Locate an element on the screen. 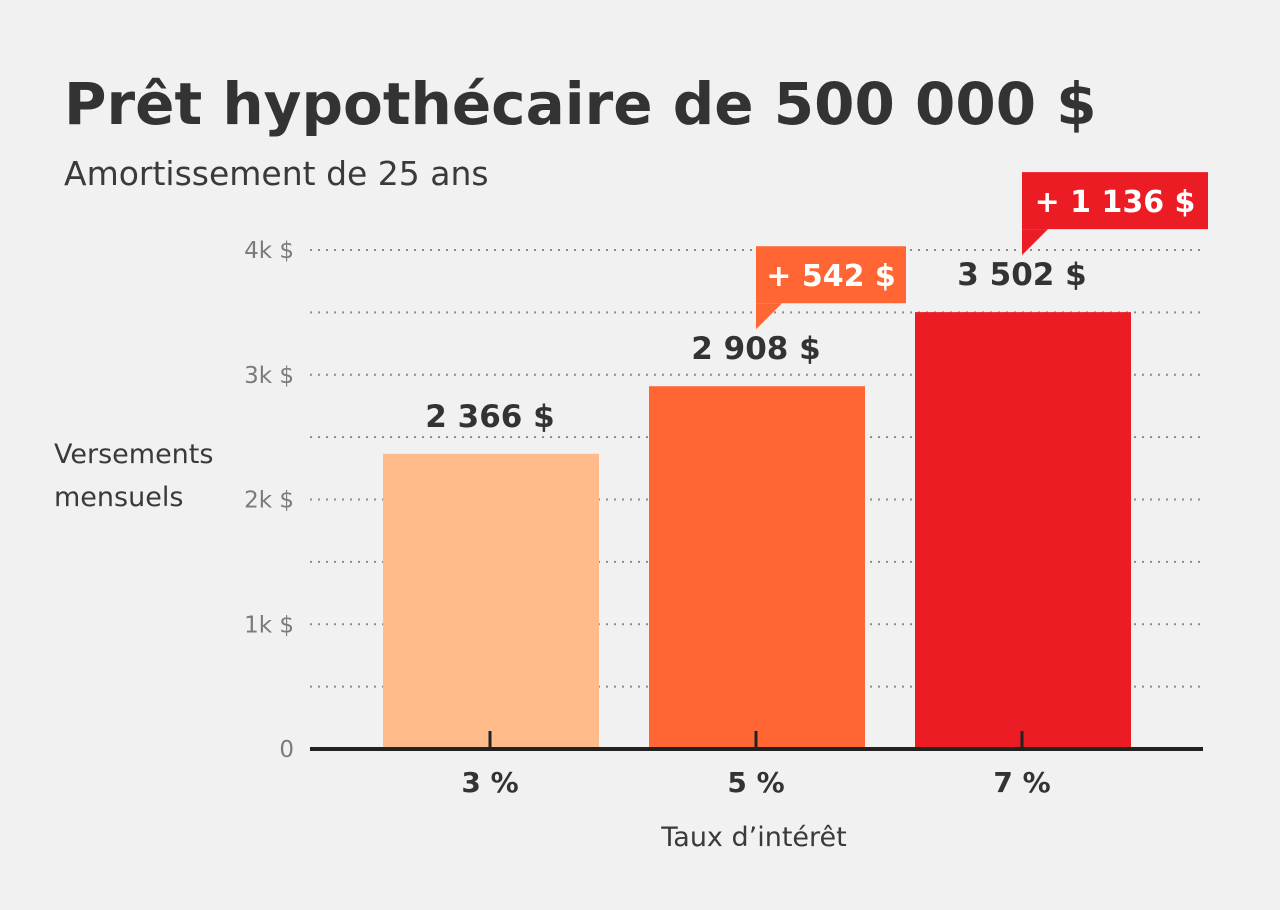 Image resolution: width=1280 pixels, height=910 pixels. y-axis-ticks: 0 1k $ 2k $ 3k $ 4k $ is located at coordinates (269, 500).